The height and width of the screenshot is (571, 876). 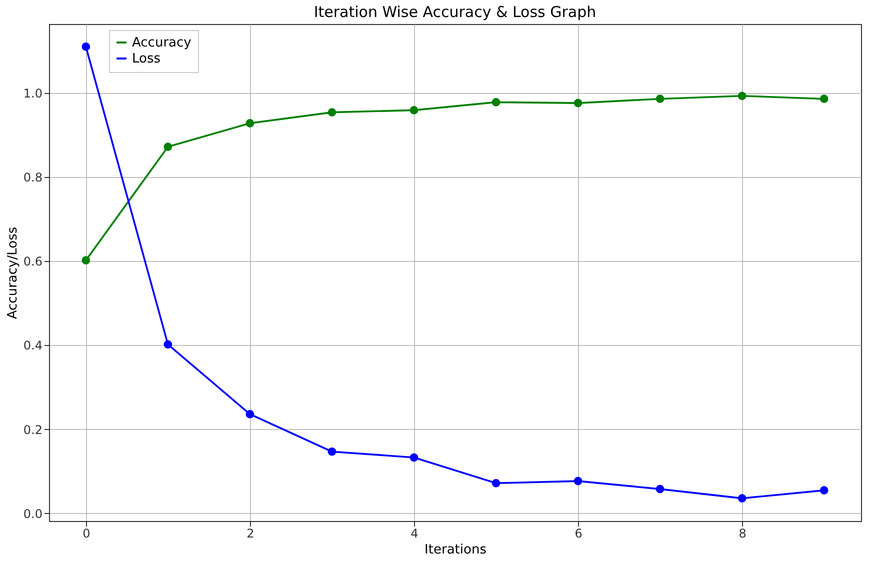 What do you see at coordinates (146, 59) in the screenshot?
I see `legend-label: Loss` at bounding box center [146, 59].